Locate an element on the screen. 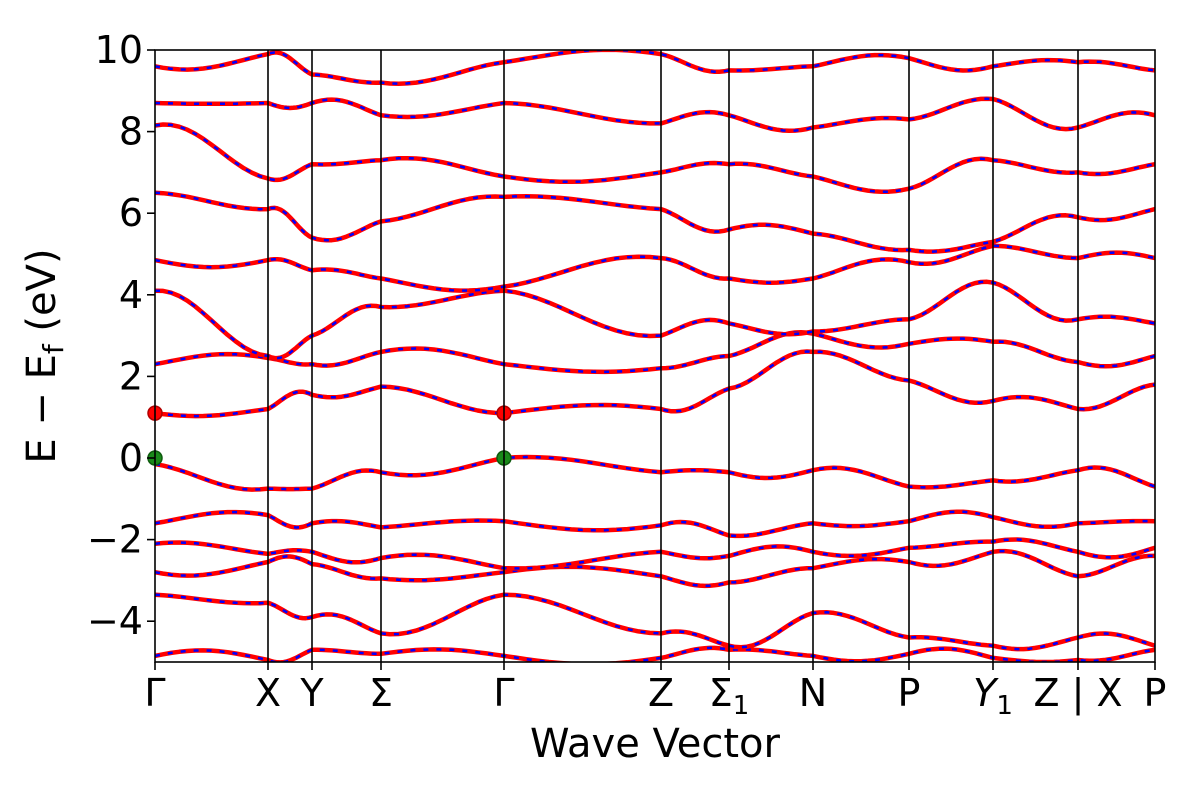 The width and height of the screenshot is (1200, 800). y-axis-title: E − Ef (eV) is located at coordinates (44, 355).